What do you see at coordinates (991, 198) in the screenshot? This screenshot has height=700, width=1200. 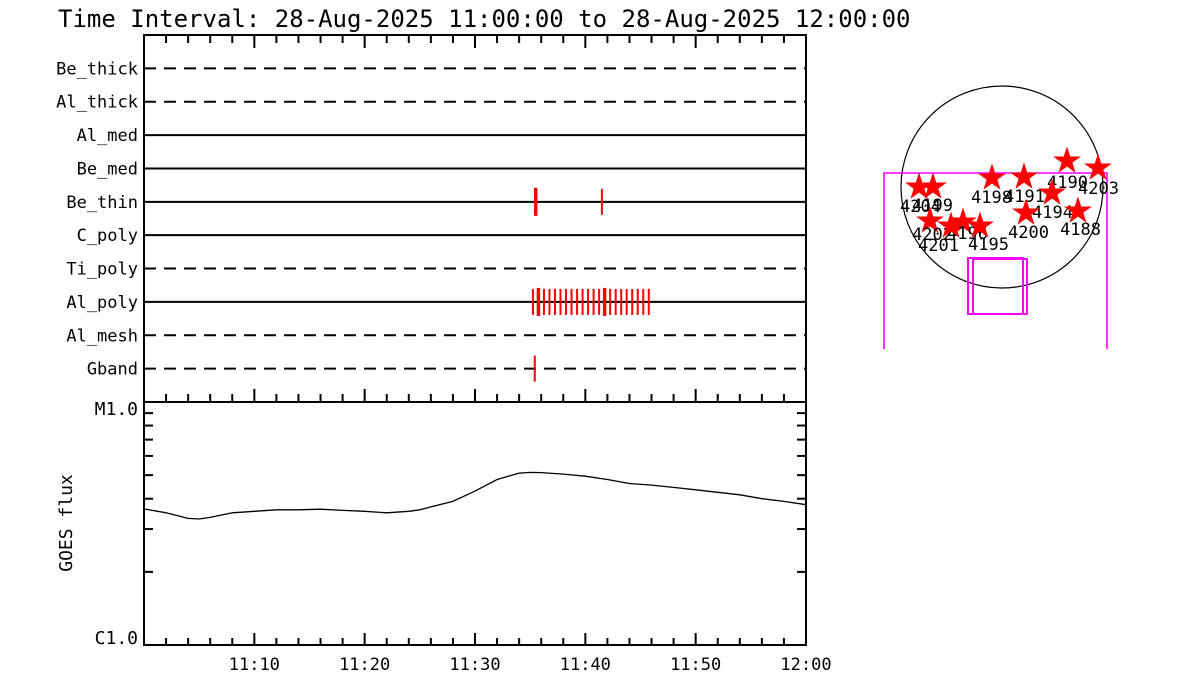 I see `ar-label-4198: 4198` at bounding box center [991, 198].